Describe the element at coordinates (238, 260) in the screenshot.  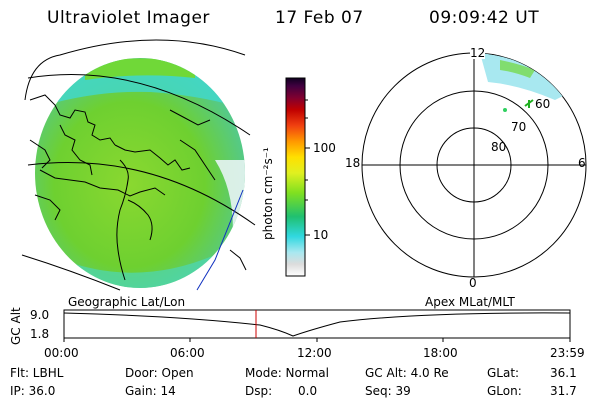
I see `coast-right-fragment` at that location.